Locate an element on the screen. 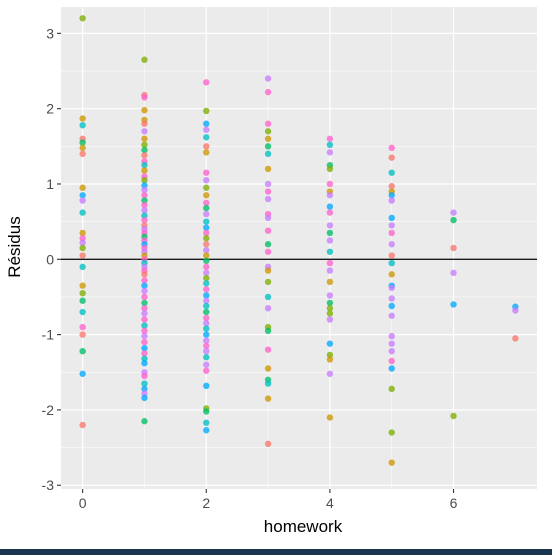  y-axis-label: Résidus is located at coordinates (14, 246).